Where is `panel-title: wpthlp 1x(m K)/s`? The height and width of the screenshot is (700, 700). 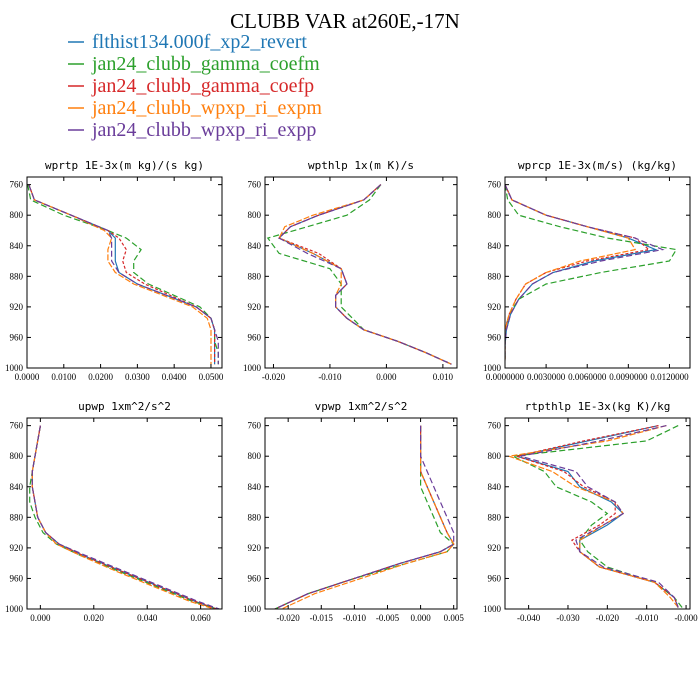
panel-title: wpthlp 1x(m K)/s is located at coordinates (361, 165).